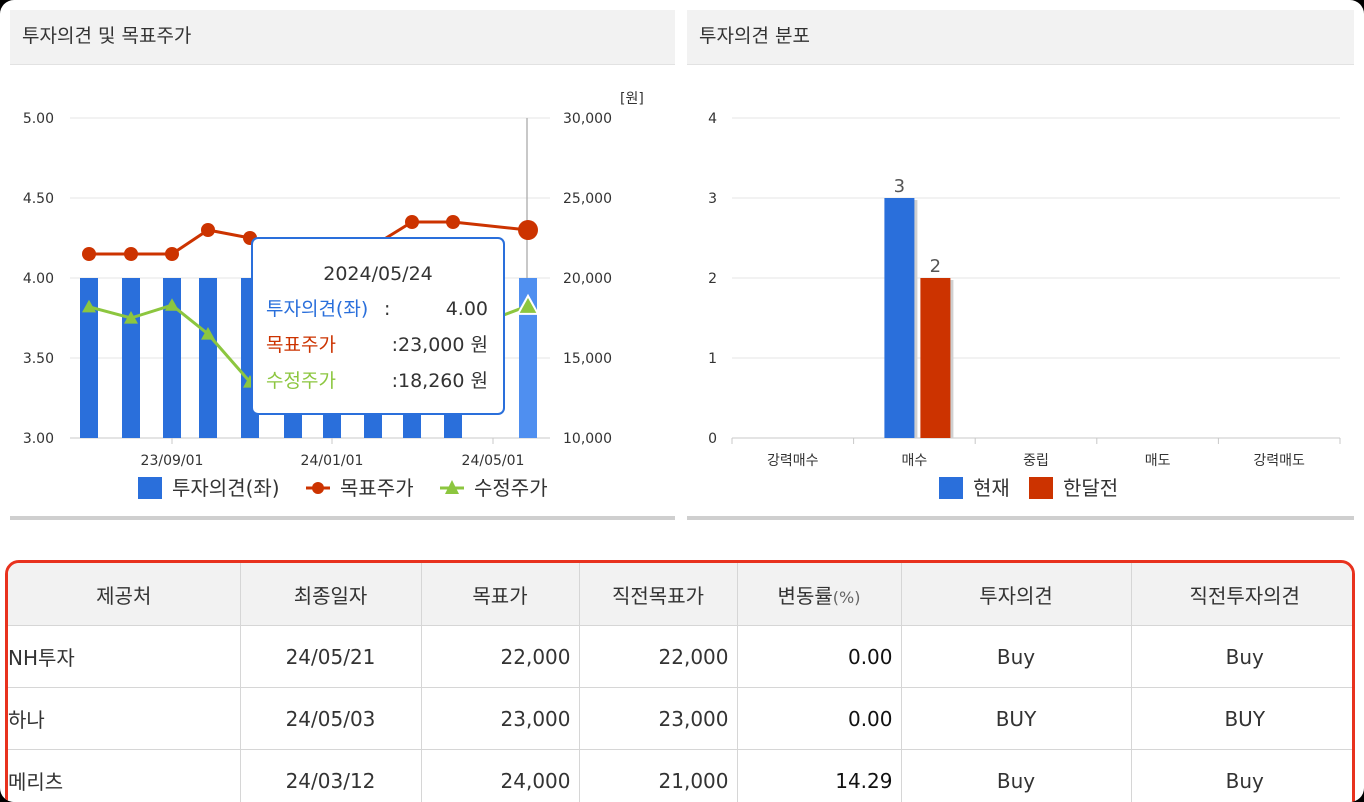 This screenshot has height=802, width=1364. I want to click on legend-item: 현재, so click(974, 488).